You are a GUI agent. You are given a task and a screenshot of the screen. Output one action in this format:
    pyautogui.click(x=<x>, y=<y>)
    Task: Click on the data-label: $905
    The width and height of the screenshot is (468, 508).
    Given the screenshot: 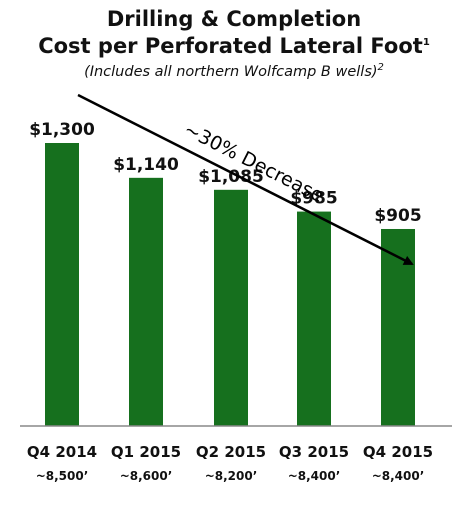 What is the action you would take?
    pyautogui.click(x=397, y=216)
    